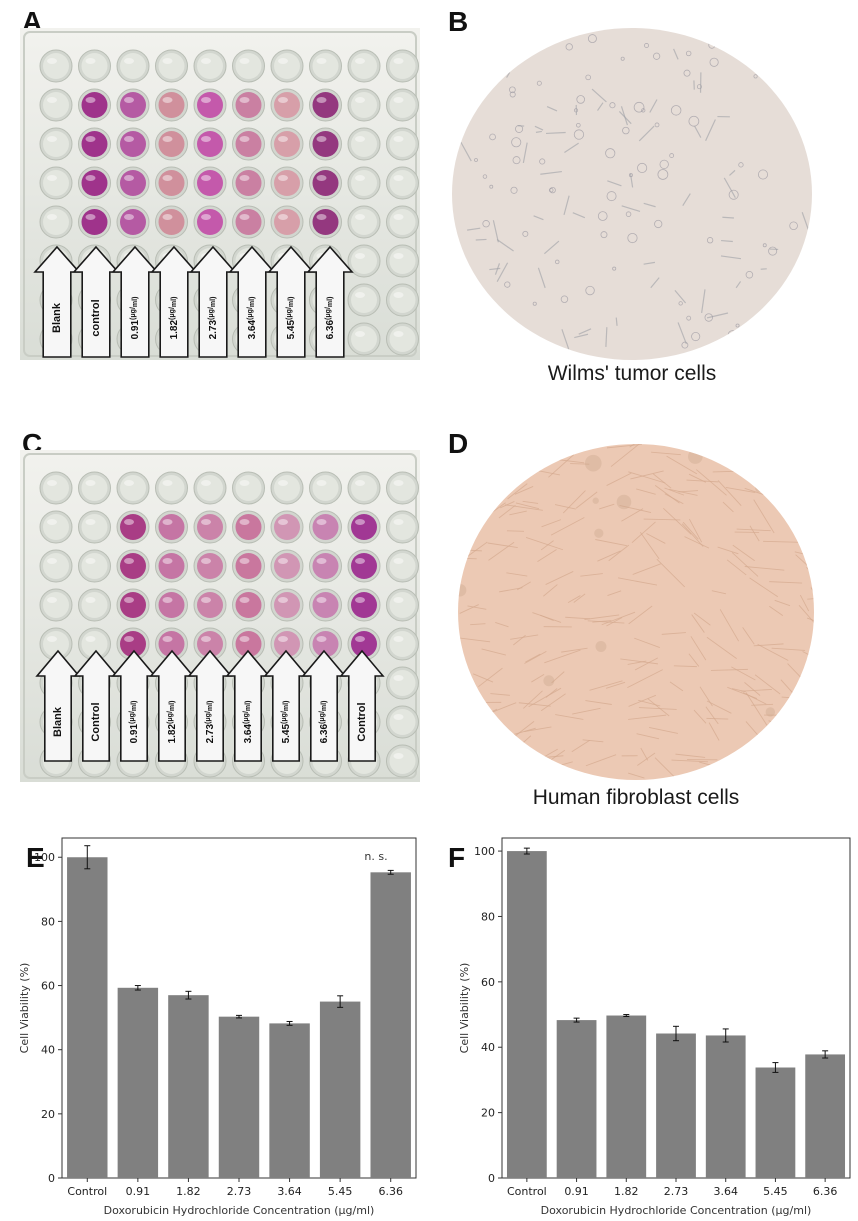 This screenshot has height=1221, width=858. What do you see at coordinates (626, 1191) in the screenshot?
I see `x-tick-label: 1.82` at bounding box center [626, 1191].